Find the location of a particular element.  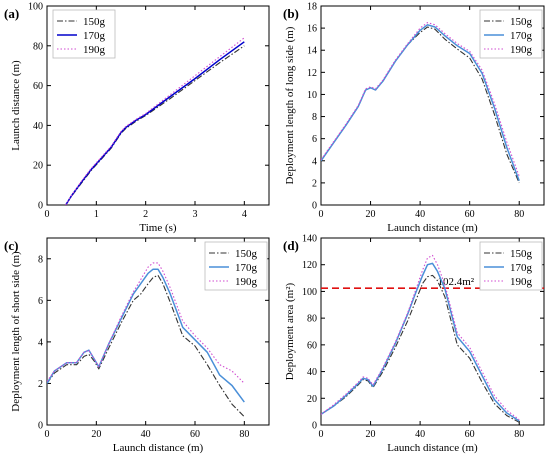

x-tick-label: 2 is located at coordinates (145, 214).